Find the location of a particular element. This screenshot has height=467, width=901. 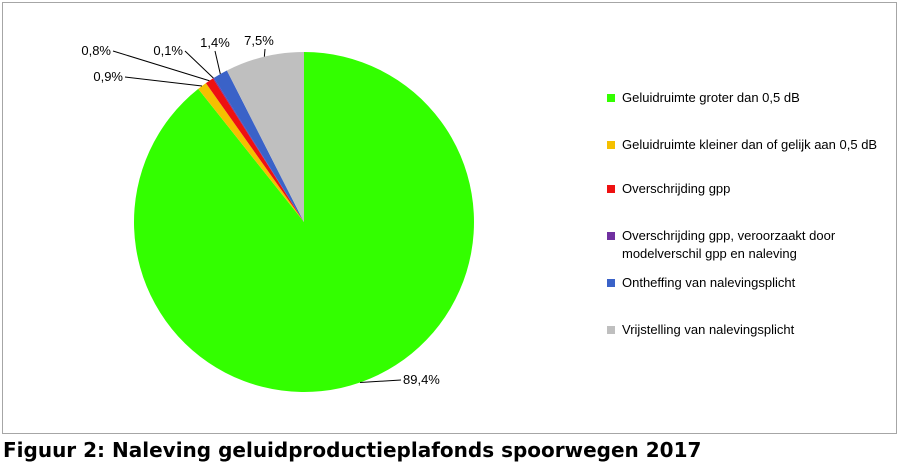

legend-label: Ontheffing van nalevingsplicht is located at coordinates (709, 282).